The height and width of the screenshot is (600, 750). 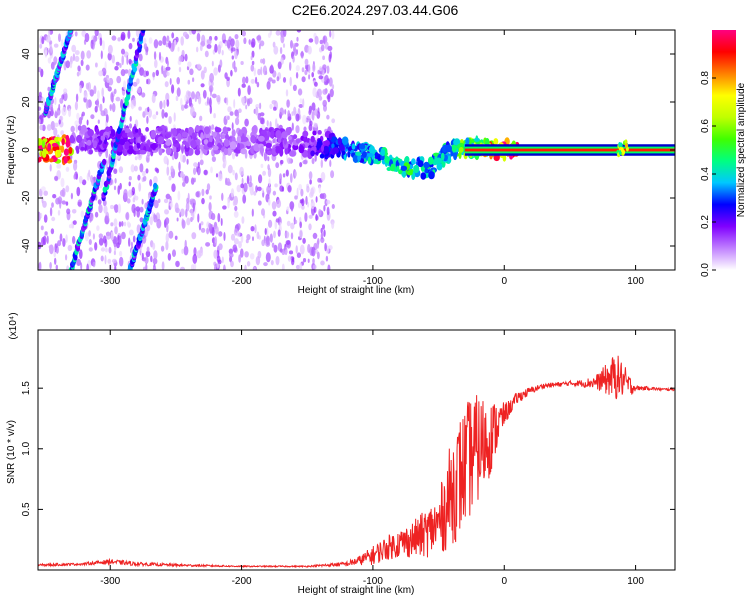 What do you see at coordinates (356, 290) in the screenshot?
I see `spectrogram-x-axis-label: Height of straight line (km)` at bounding box center [356, 290].